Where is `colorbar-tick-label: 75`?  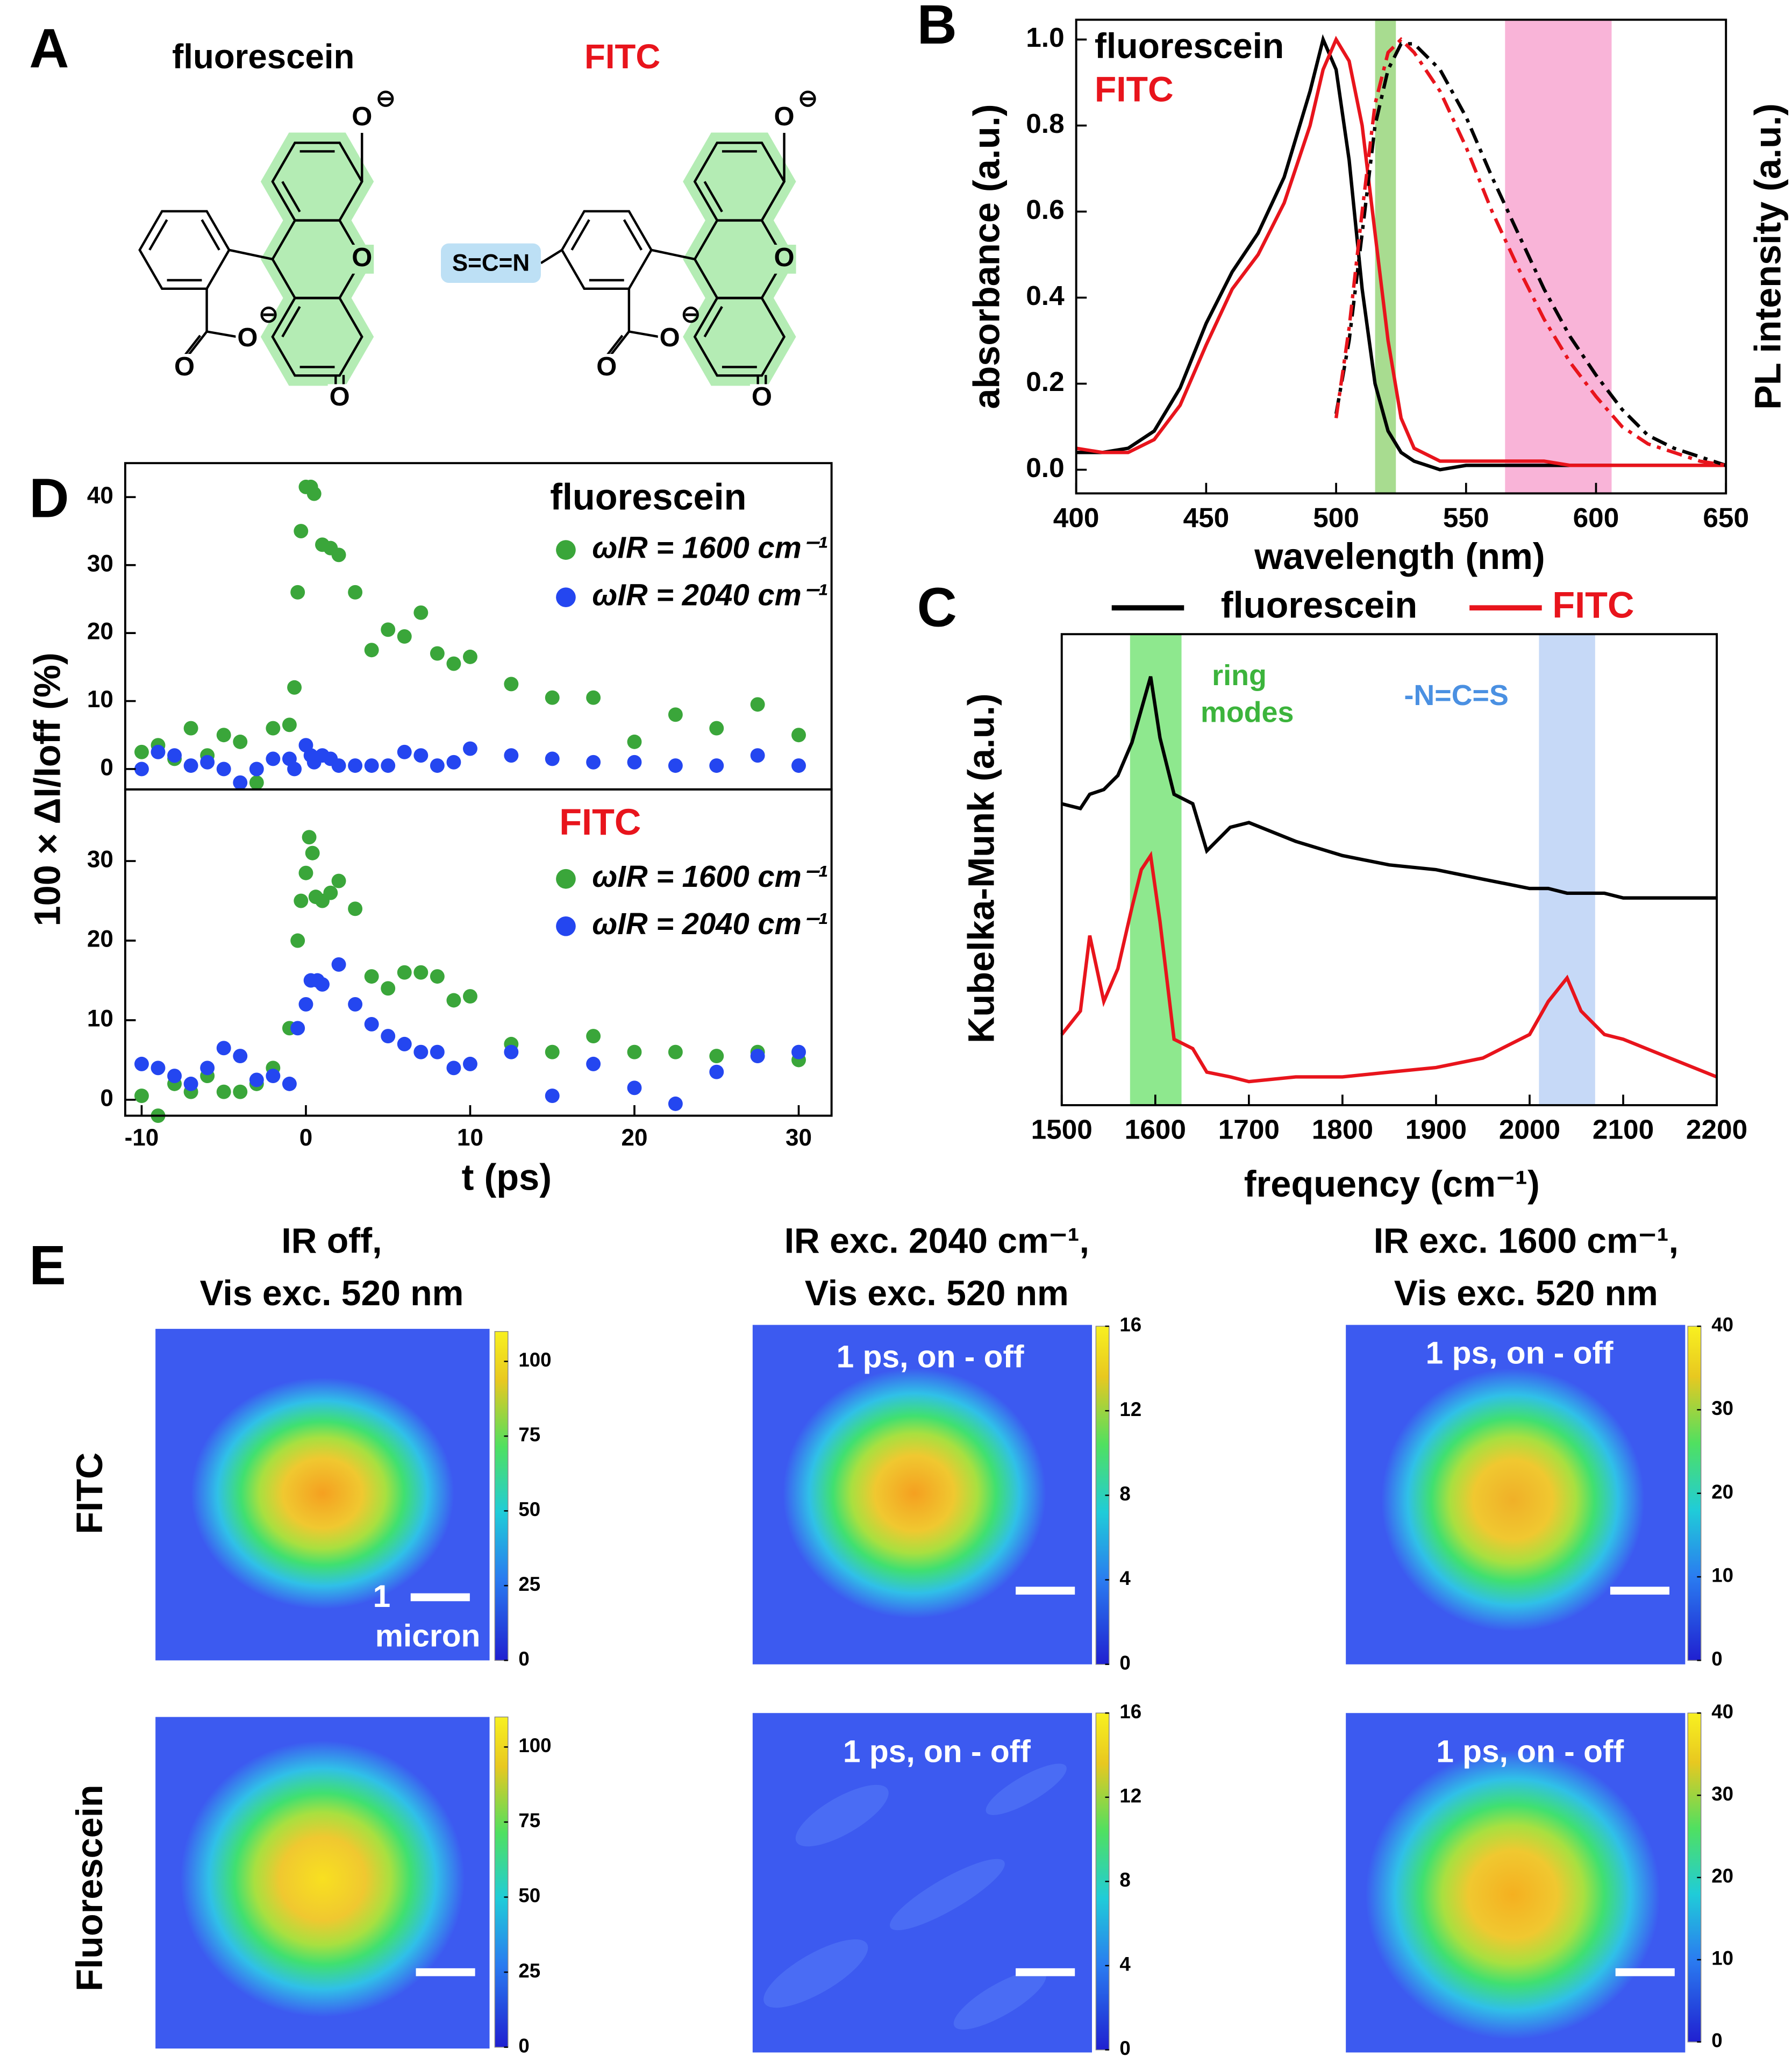 colorbar-tick-label: 75 is located at coordinates (529, 1821).